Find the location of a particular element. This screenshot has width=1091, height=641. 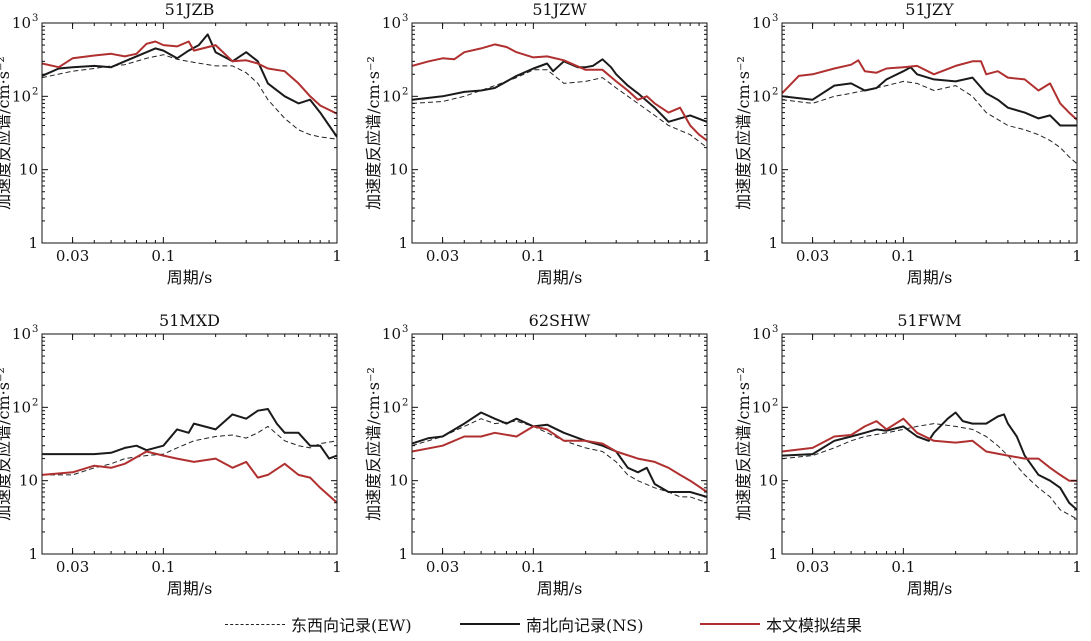

chart-title: 51JZB is located at coordinates (190, 9).